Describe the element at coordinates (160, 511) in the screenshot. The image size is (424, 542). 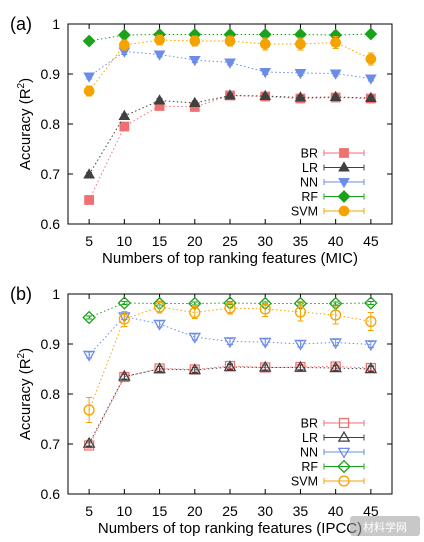
I see `x-tick-label: 15` at that location.